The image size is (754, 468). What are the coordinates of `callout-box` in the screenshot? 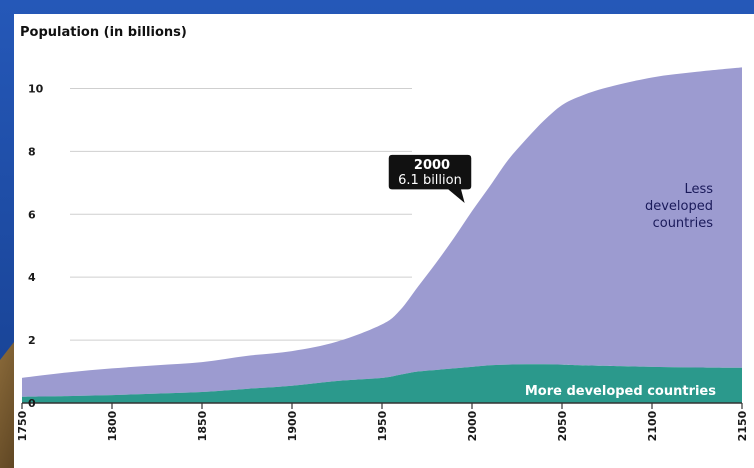 It's located at (430, 180).